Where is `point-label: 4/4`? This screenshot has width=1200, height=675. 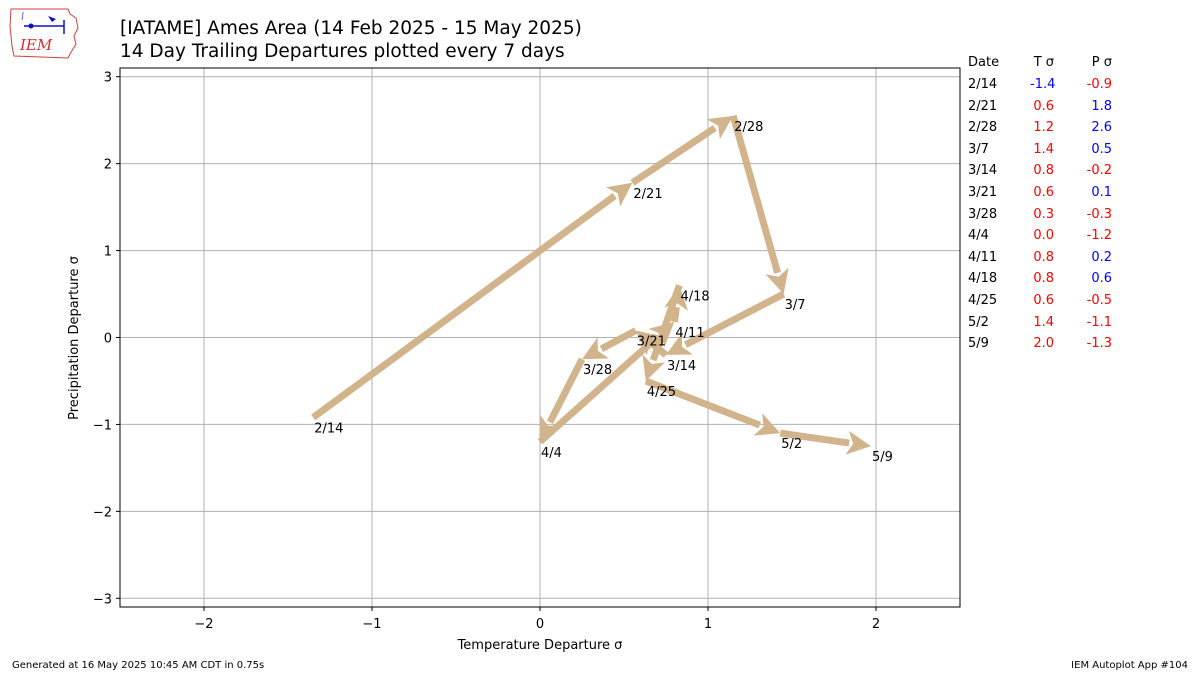 point-label: 4/4 is located at coordinates (551, 453).